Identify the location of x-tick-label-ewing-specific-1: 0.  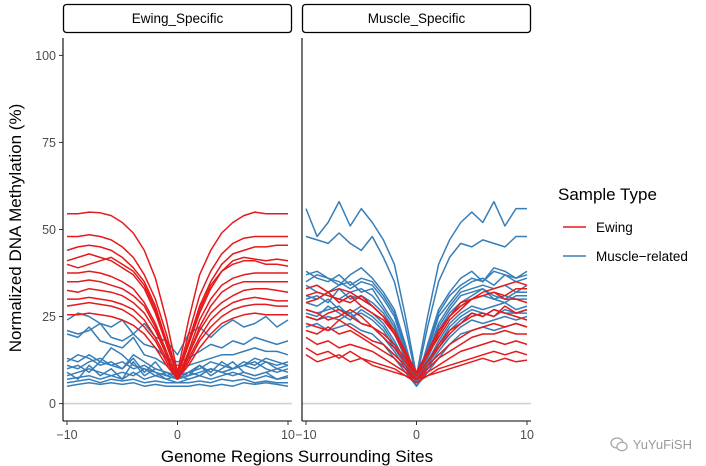
(177, 435).